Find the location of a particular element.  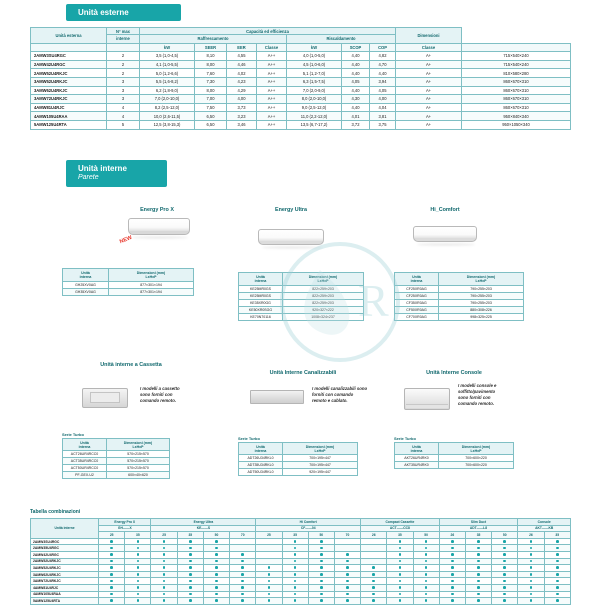

spec-cell: KE25MR0GS is located at coordinates (260, 296).